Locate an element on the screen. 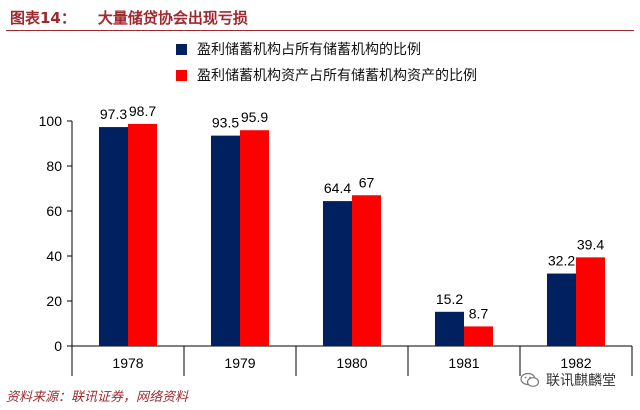 The width and height of the screenshot is (640, 410). x-tick-label: 1982 is located at coordinates (575, 363).